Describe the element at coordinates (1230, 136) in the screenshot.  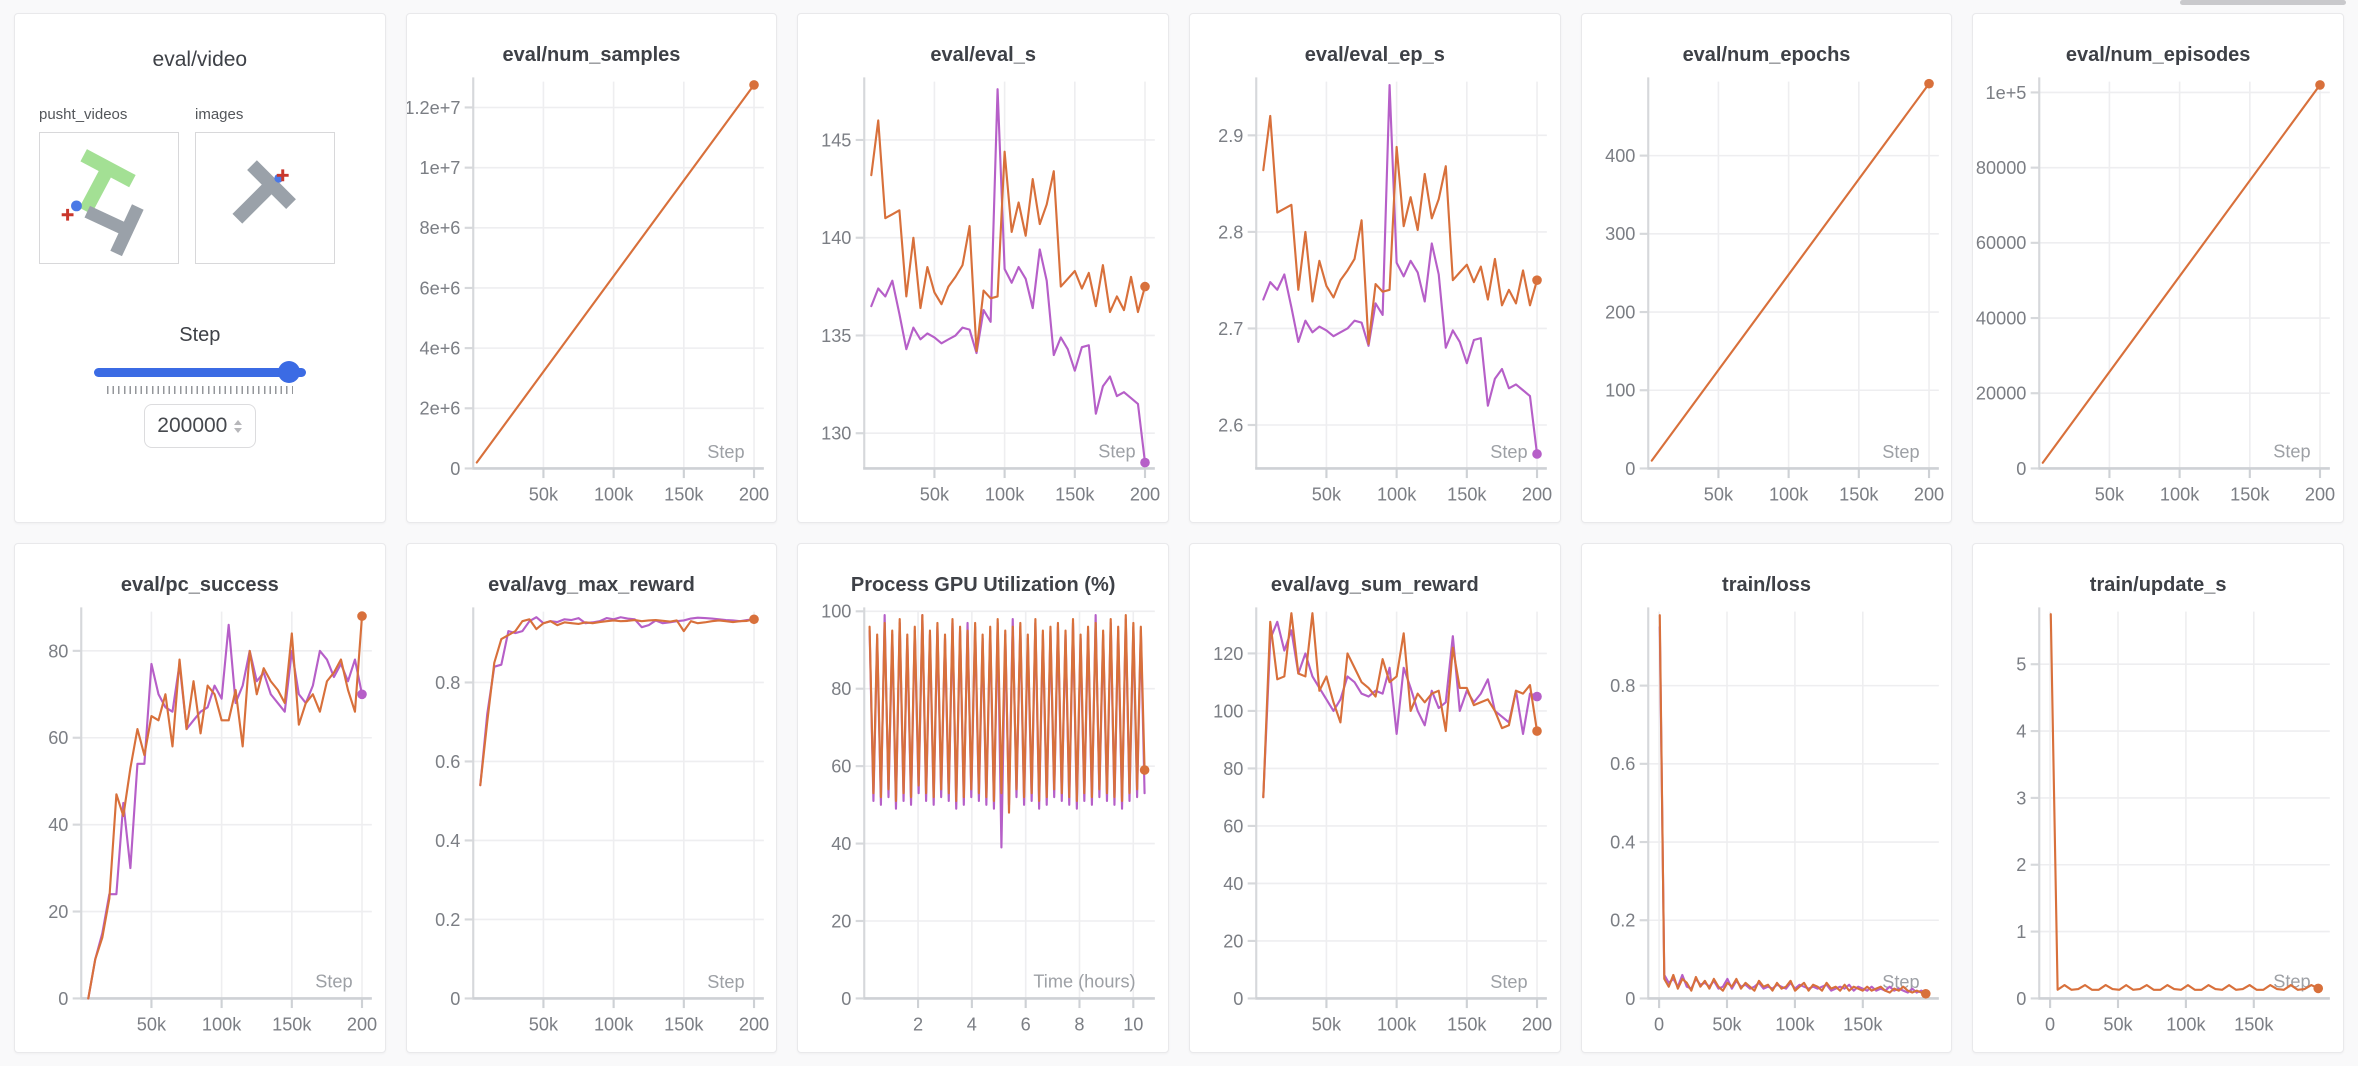
I see `y-tick-label: 2.9` at that location.